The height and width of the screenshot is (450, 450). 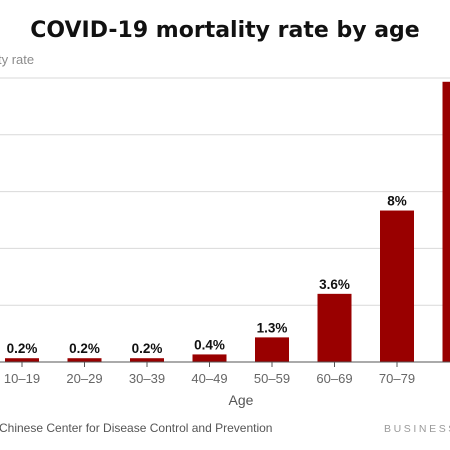 What do you see at coordinates (224, 30) in the screenshot?
I see `chart-title: COVID-19 mortality rate by age` at bounding box center [224, 30].